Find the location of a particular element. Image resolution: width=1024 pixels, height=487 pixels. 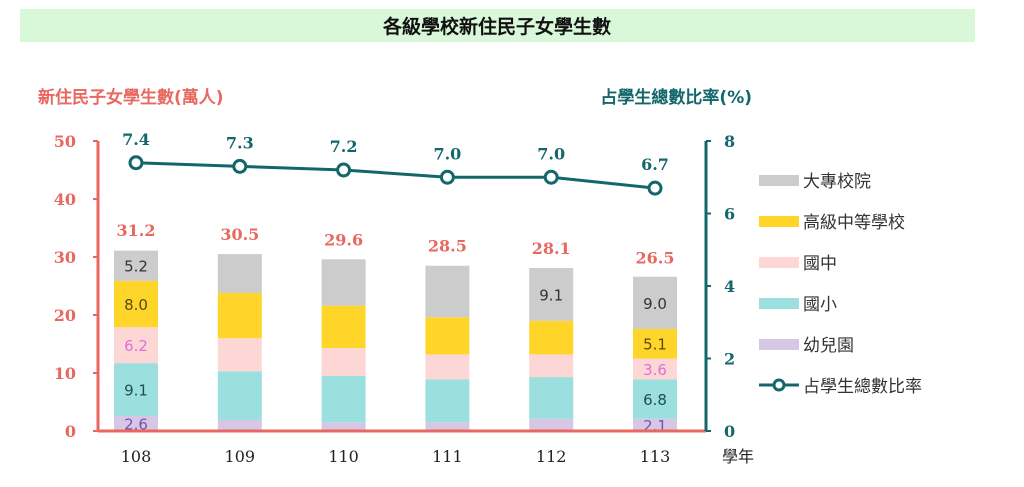

bar-total-label: 31.2 is located at coordinates (136, 230).